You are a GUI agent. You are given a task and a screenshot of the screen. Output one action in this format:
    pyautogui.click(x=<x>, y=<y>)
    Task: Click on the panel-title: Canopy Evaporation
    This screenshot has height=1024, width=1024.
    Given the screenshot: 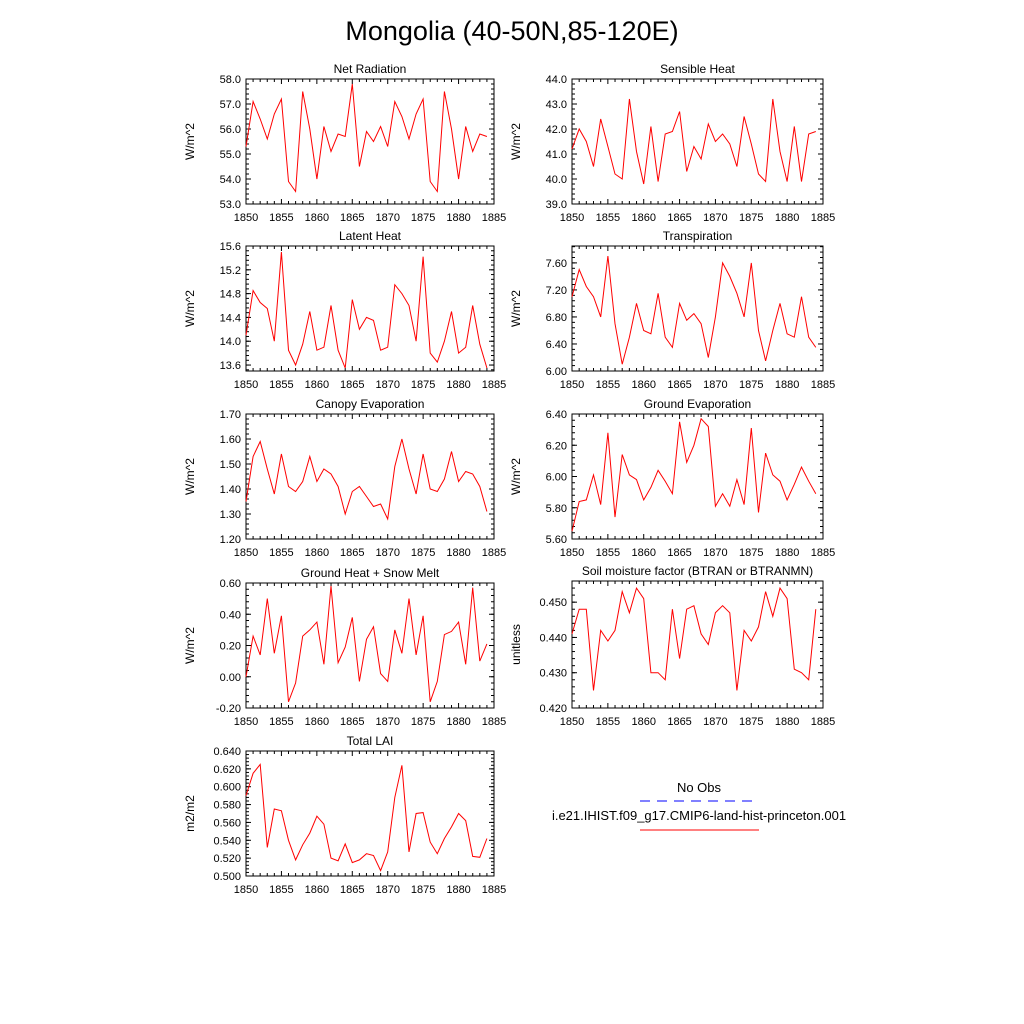 What is the action you would take?
    pyautogui.click(x=370, y=404)
    